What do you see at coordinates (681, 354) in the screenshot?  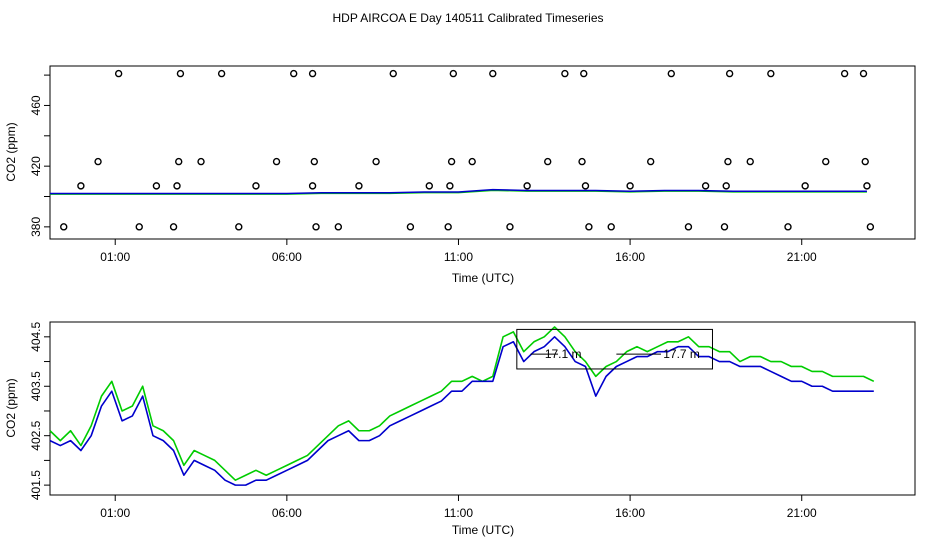 I see `annotation-label: 17.7 m` at bounding box center [681, 354].